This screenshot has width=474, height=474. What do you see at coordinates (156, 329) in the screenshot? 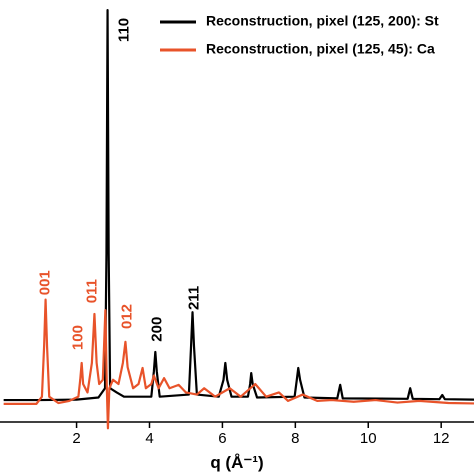
I see `peak-label: 200` at bounding box center [156, 329].